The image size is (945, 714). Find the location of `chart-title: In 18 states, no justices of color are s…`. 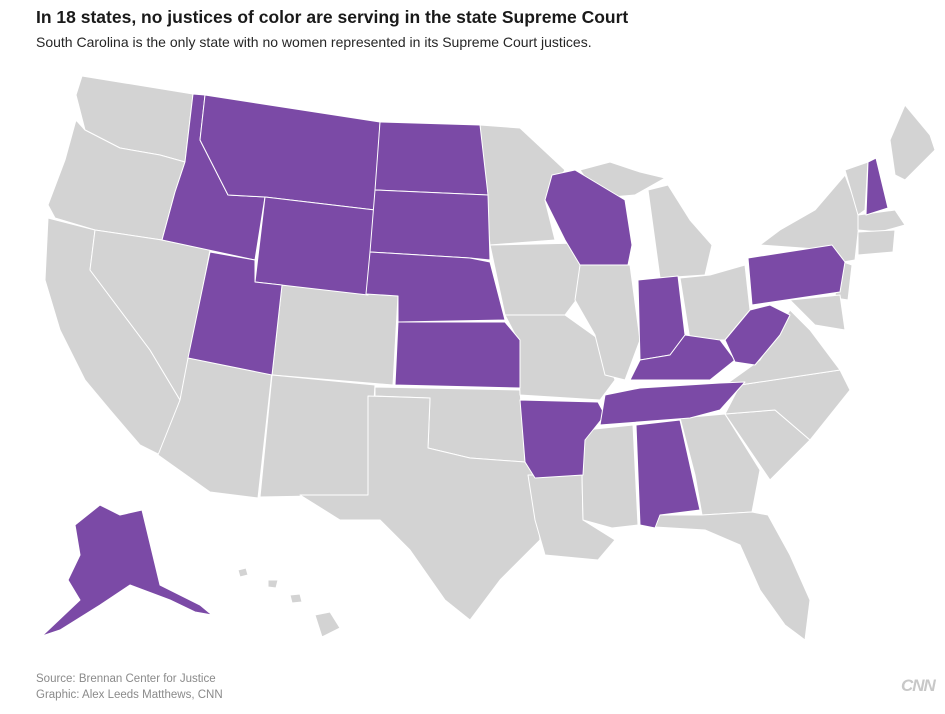

chart-title: In 18 states, no justices of color are s… is located at coordinates (332, 17).